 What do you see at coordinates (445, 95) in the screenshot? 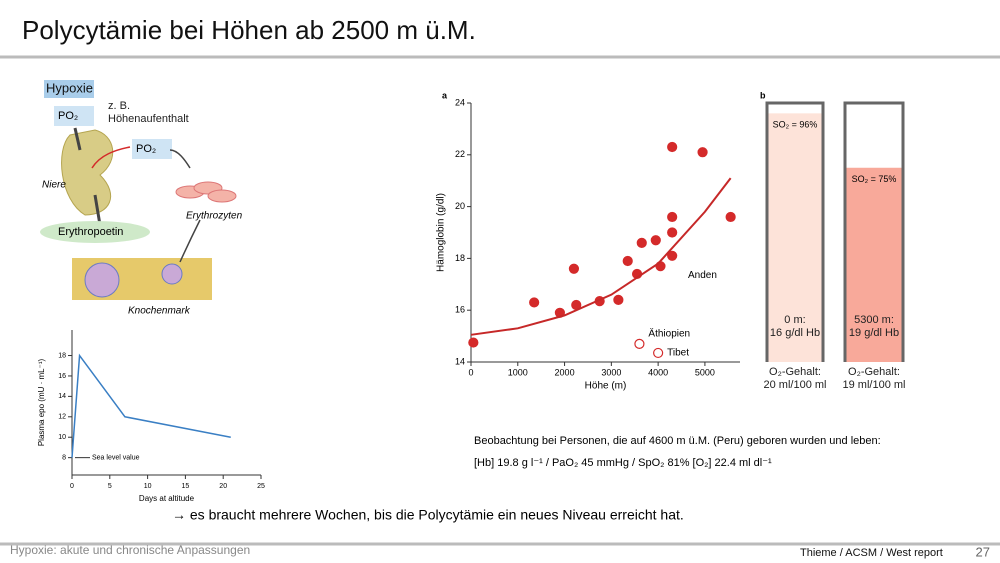
I see `panel-label: a` at bounding box center [445, 95].